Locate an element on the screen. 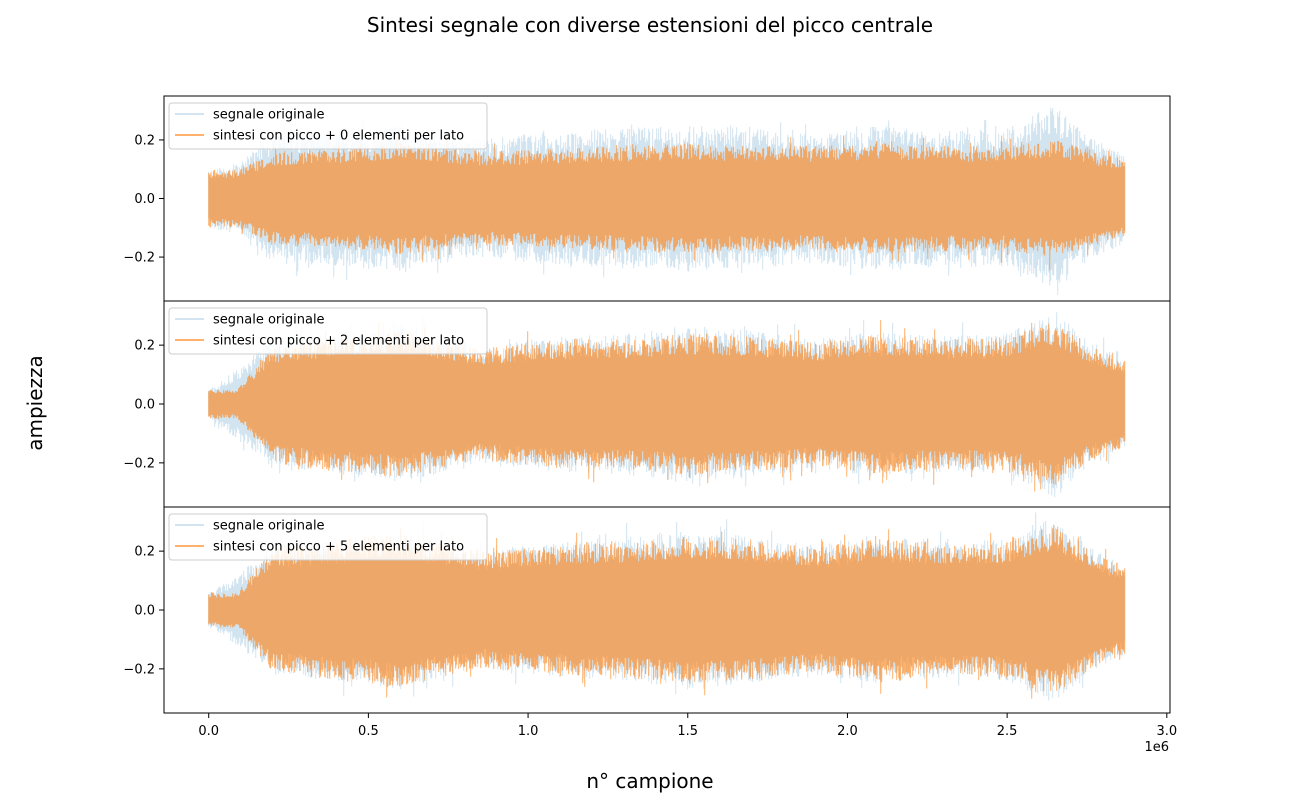 The image size is (1300, 800). x-tick-label: 1.5 is located at coordinates (687, 731).